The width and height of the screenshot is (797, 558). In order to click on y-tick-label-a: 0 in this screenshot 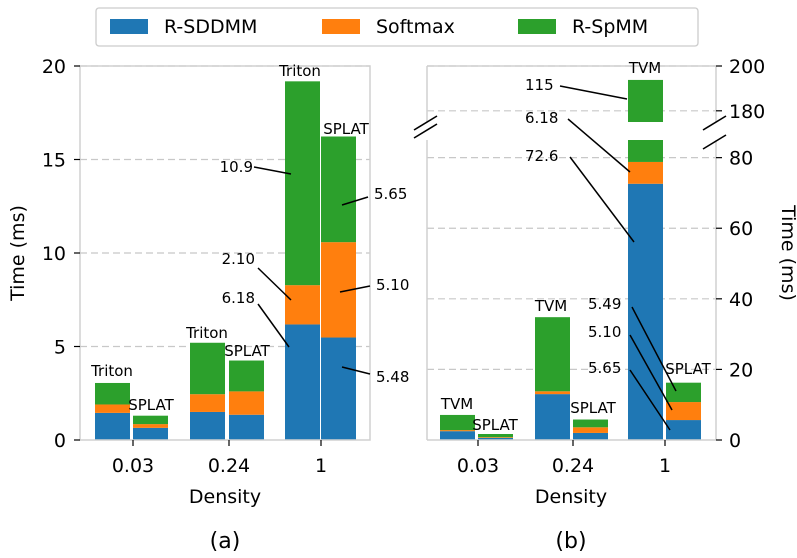, I will do `click(60, 441)`.